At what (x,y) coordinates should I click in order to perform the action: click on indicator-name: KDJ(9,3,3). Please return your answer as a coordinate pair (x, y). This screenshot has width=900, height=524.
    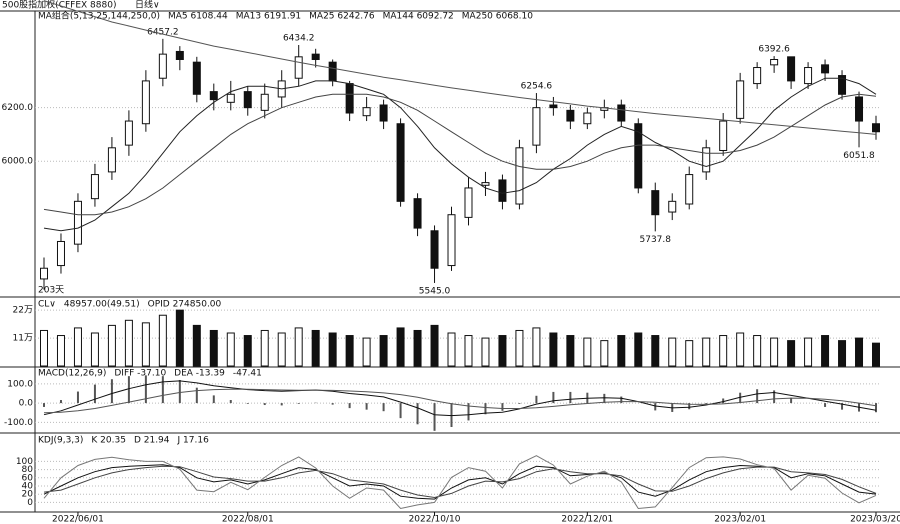
    Looking at the image, I should click on (60, 441).